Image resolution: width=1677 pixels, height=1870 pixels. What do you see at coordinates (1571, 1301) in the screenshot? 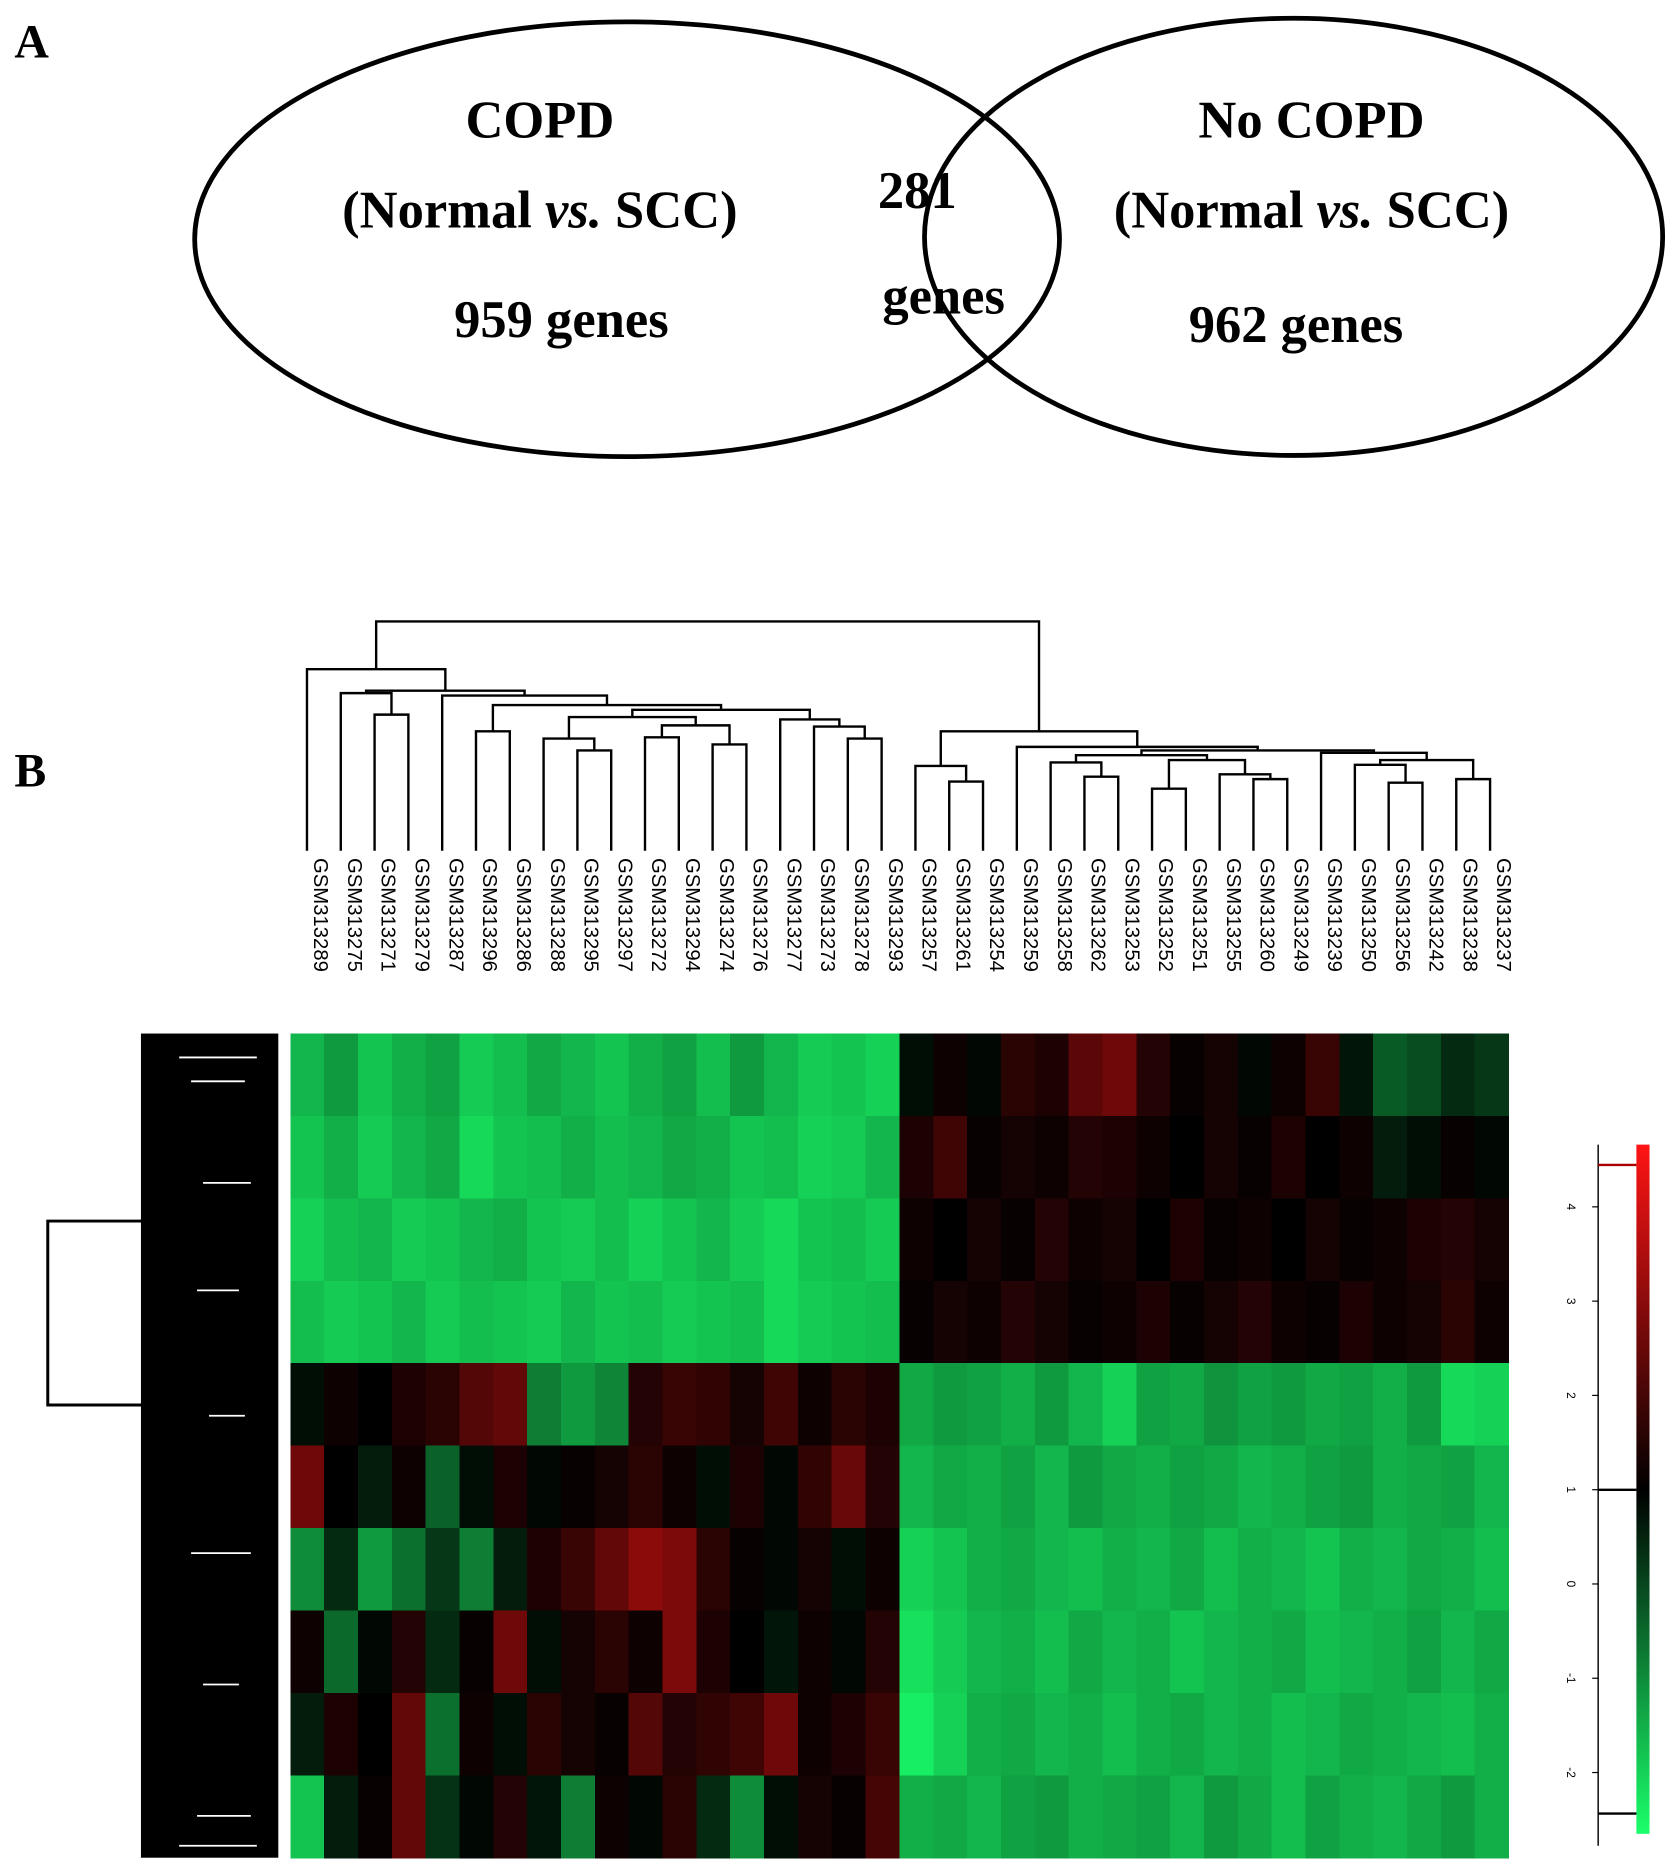
I see `colorbar-tick-label: 3` at bounding box center [1571, 1301].